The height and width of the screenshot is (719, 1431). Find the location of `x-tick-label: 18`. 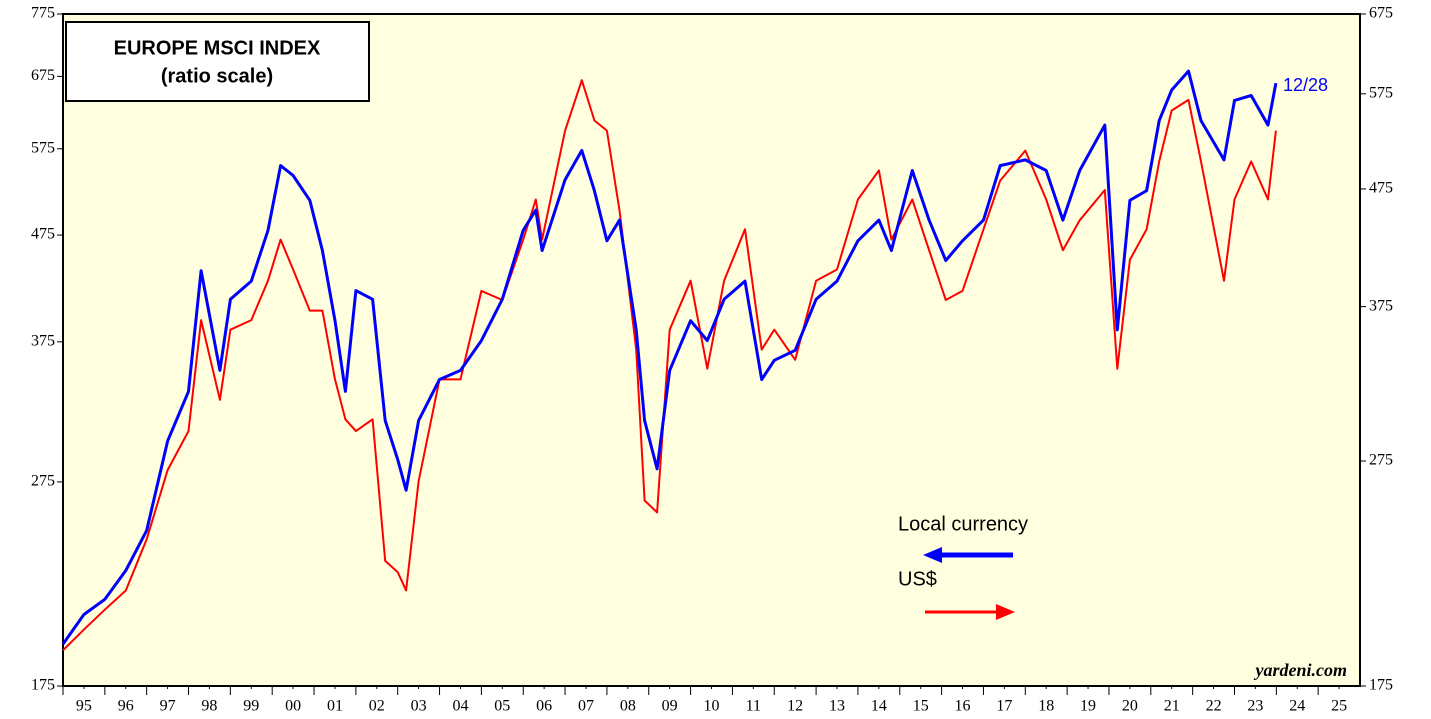

x-tick-label: 18 is located at coordinates (1046, 706).